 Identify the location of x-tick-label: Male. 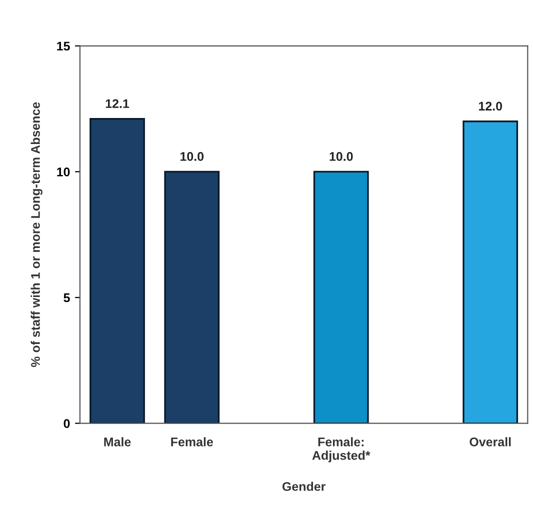
(117, 441).